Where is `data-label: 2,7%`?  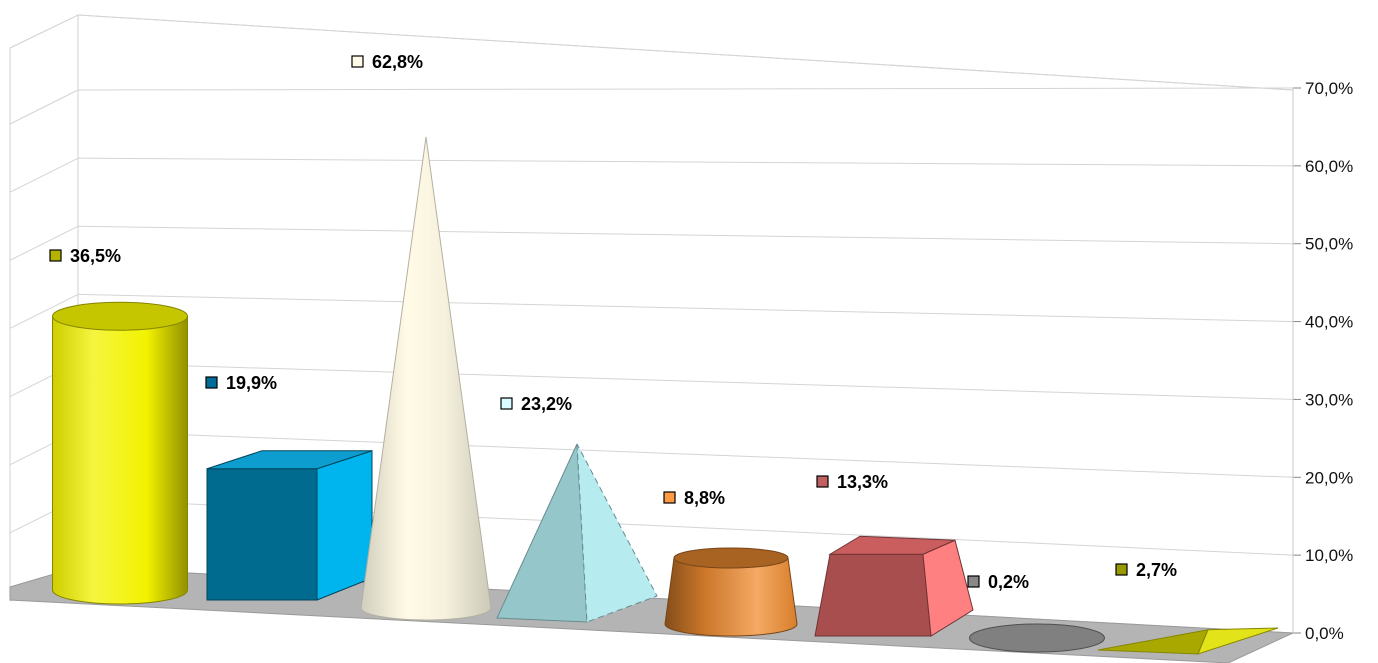
data-label: 2,7% is located at coordinates (1156, 570).